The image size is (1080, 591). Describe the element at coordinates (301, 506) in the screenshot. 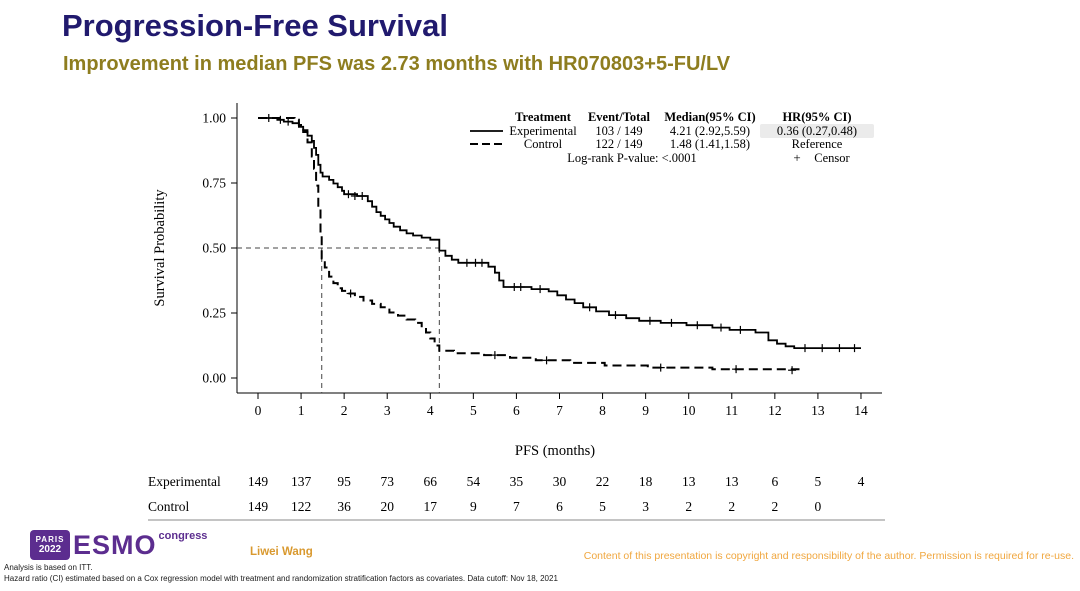

I see `svg-text: 122` at that location.